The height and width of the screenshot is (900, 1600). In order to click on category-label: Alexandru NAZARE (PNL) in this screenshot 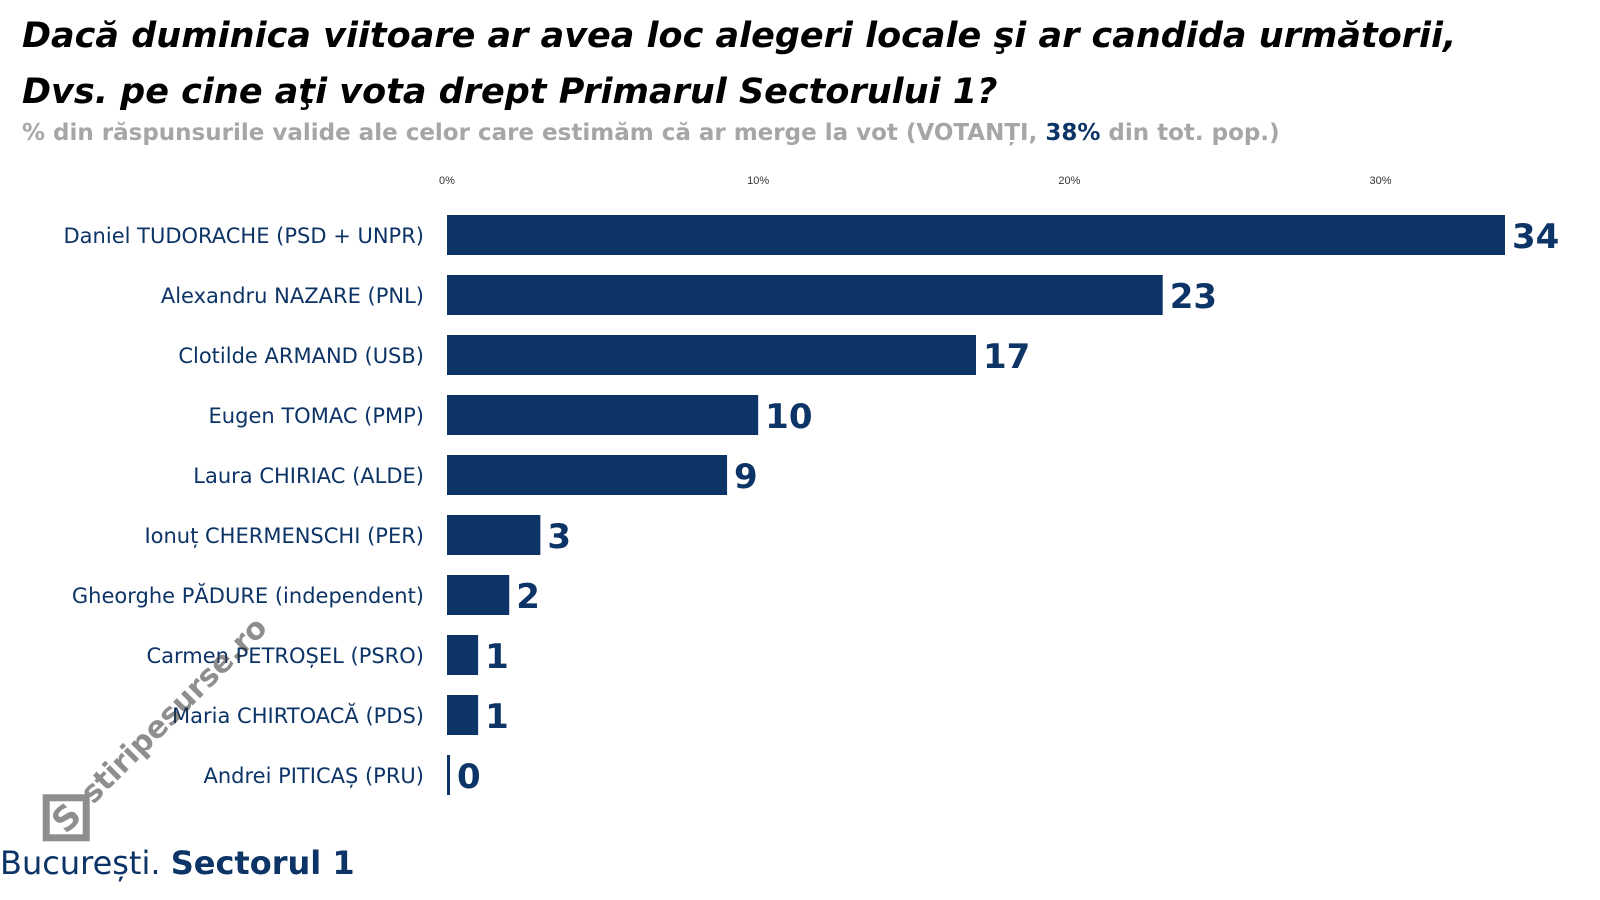, I will do `click(292, 296)`.